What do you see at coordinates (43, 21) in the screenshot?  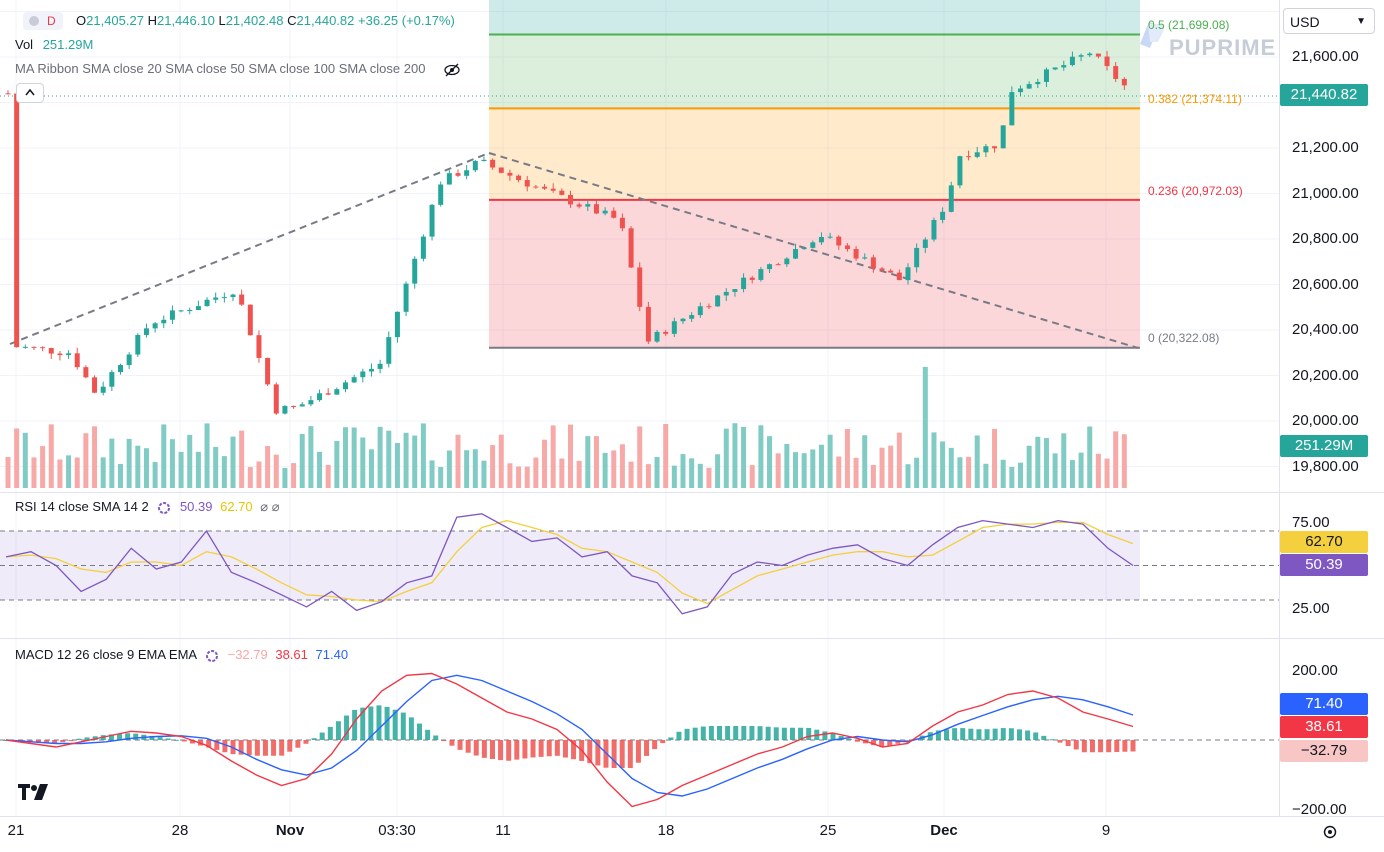 I see `interval-badge: D` at bounding box center [43, 21].